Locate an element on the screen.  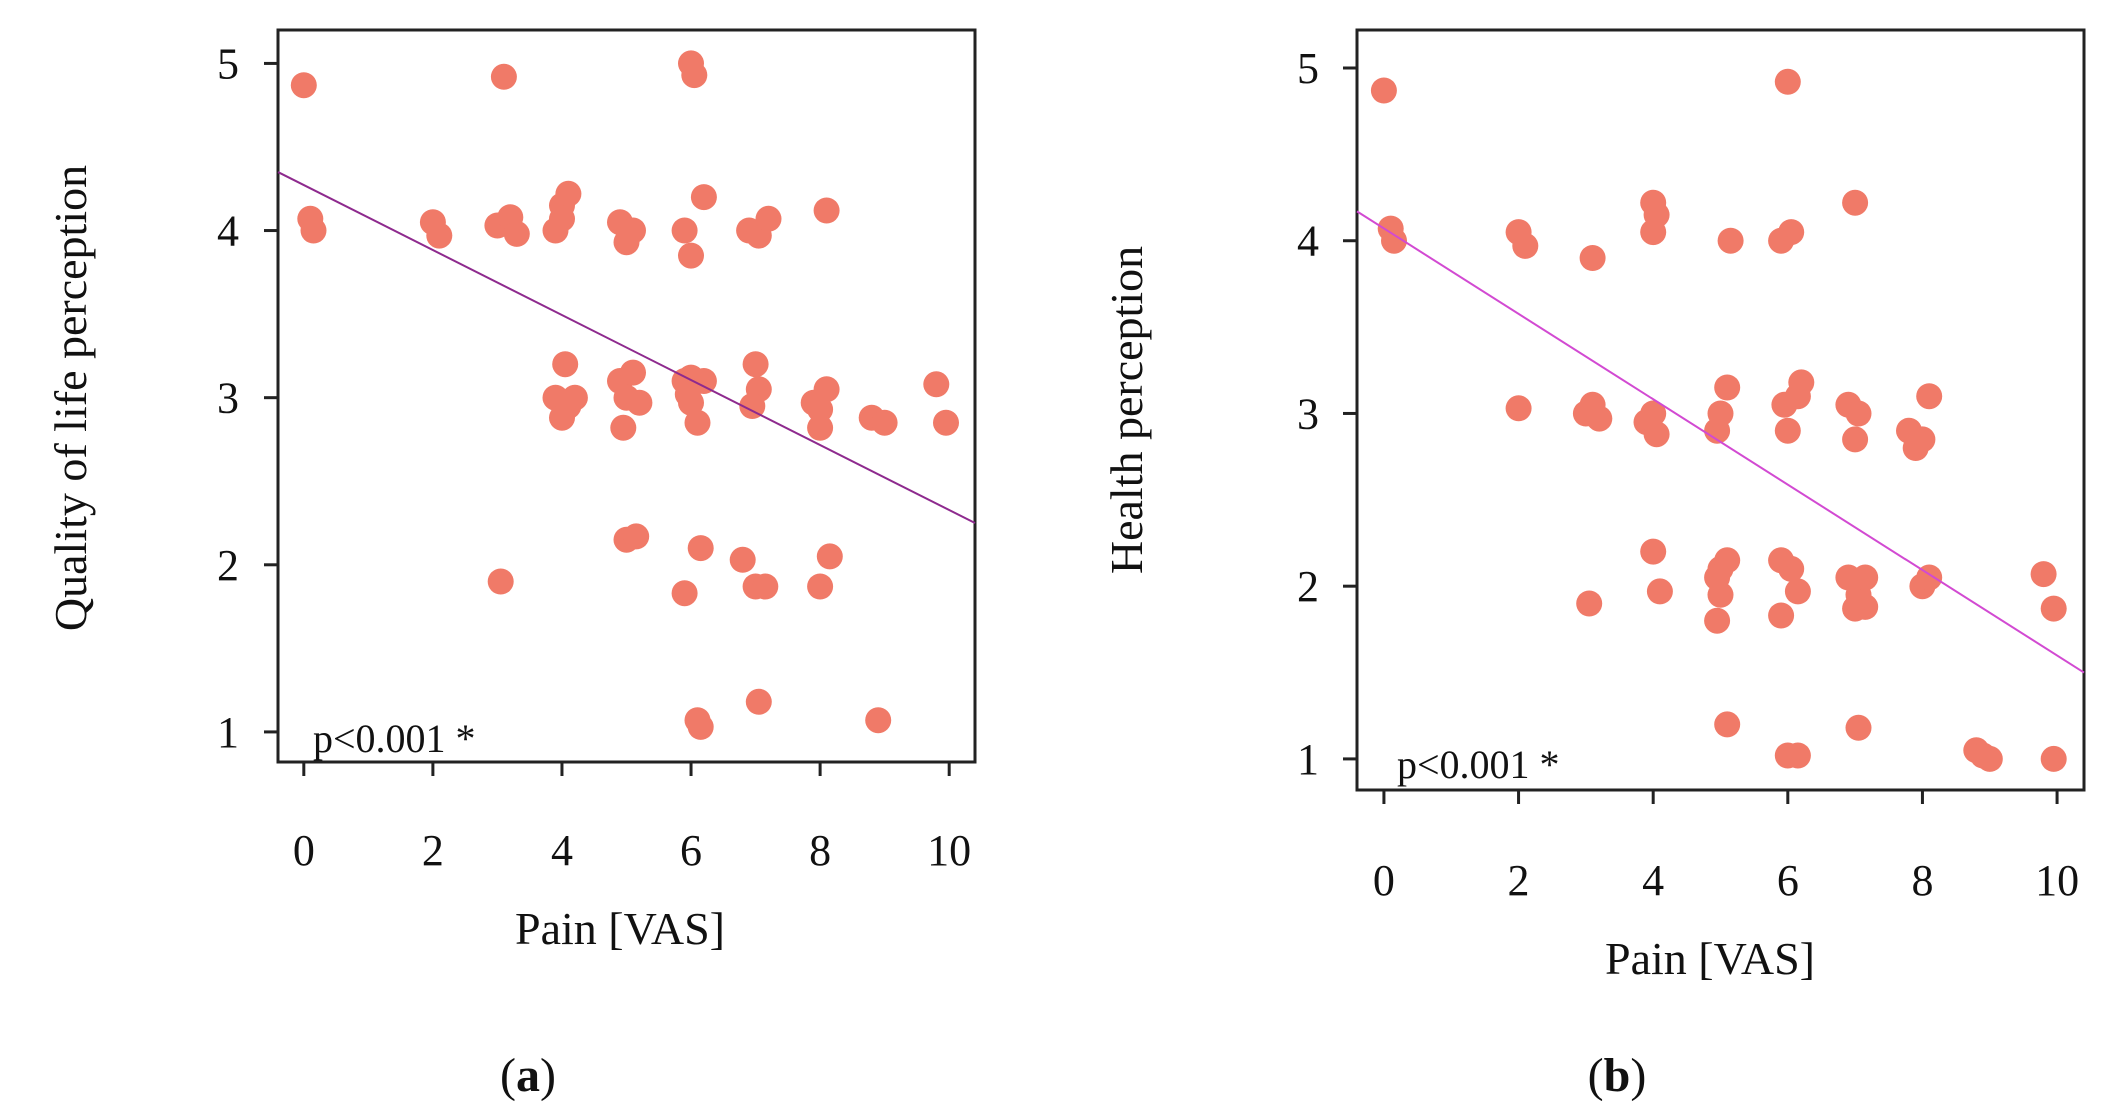
y-tick-label: 1 is located at coordinates (228, 732).